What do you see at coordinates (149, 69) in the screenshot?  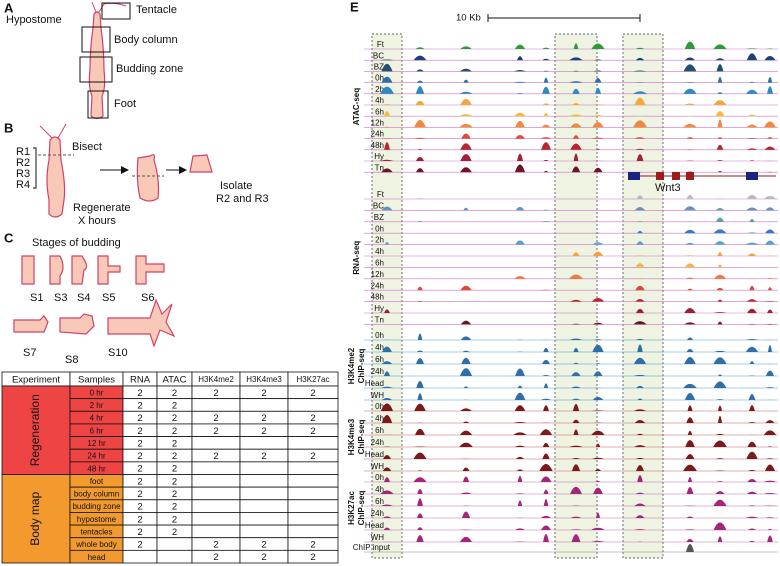 I see `label: Budding zone` at bounding box center [149, 69].